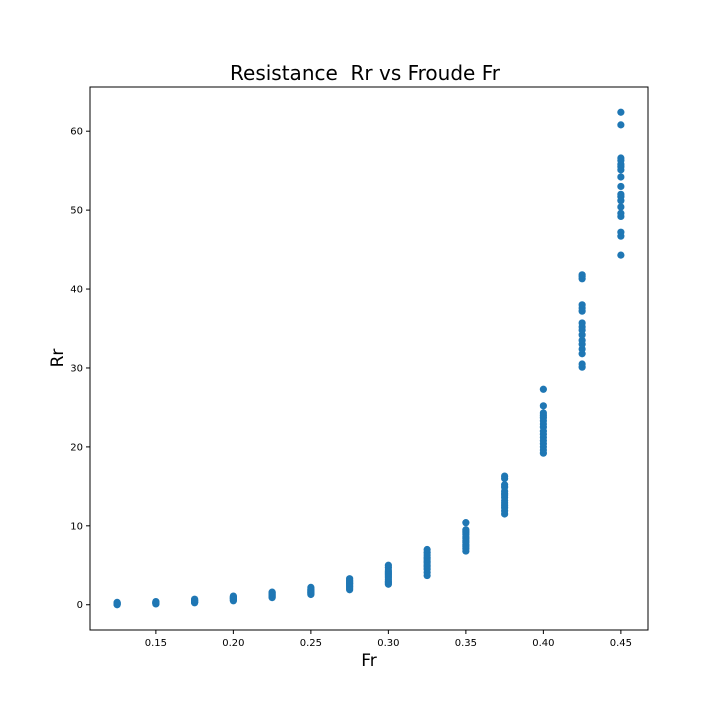  I want to click on x-axis-ticks: 0.15 0.20 0.25 0.30 0.35 0.40 0.45, so click(388, 639).